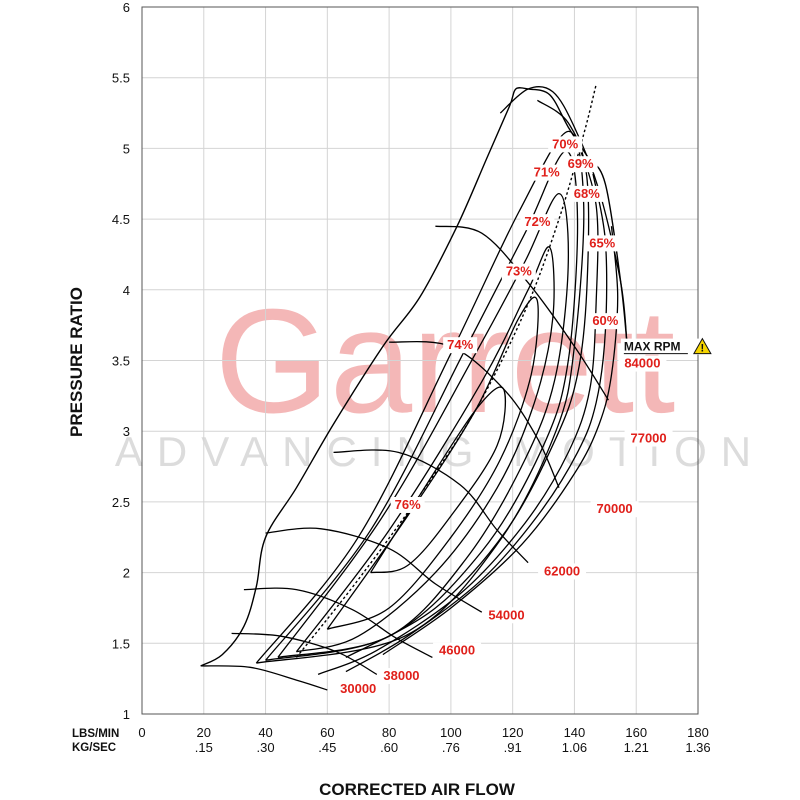 This screenshot has height=800, width=800. I want to click on x-tick-label-lbs: 40, so click(265, 732).